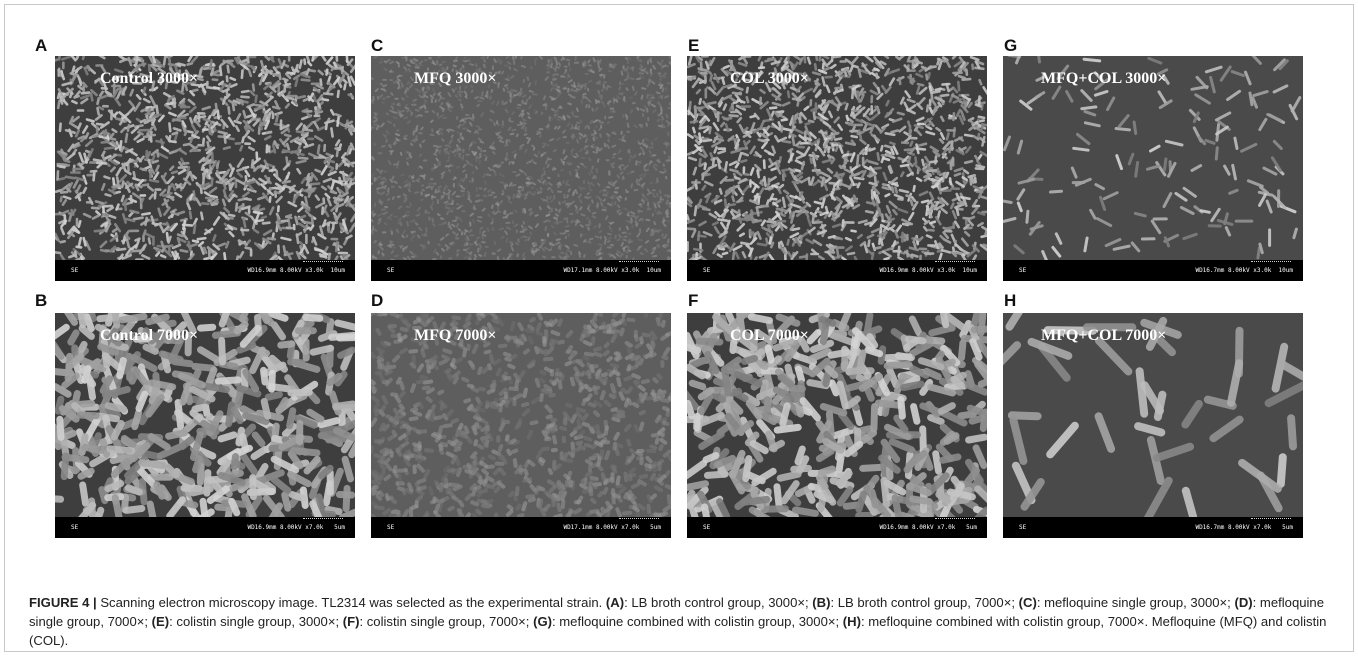 Image resolution: width=1358 pixels, height=656 pixels. Describe the element at coordinates (323, 520) in the screenshot. I see `scale-bar-b` at that location.